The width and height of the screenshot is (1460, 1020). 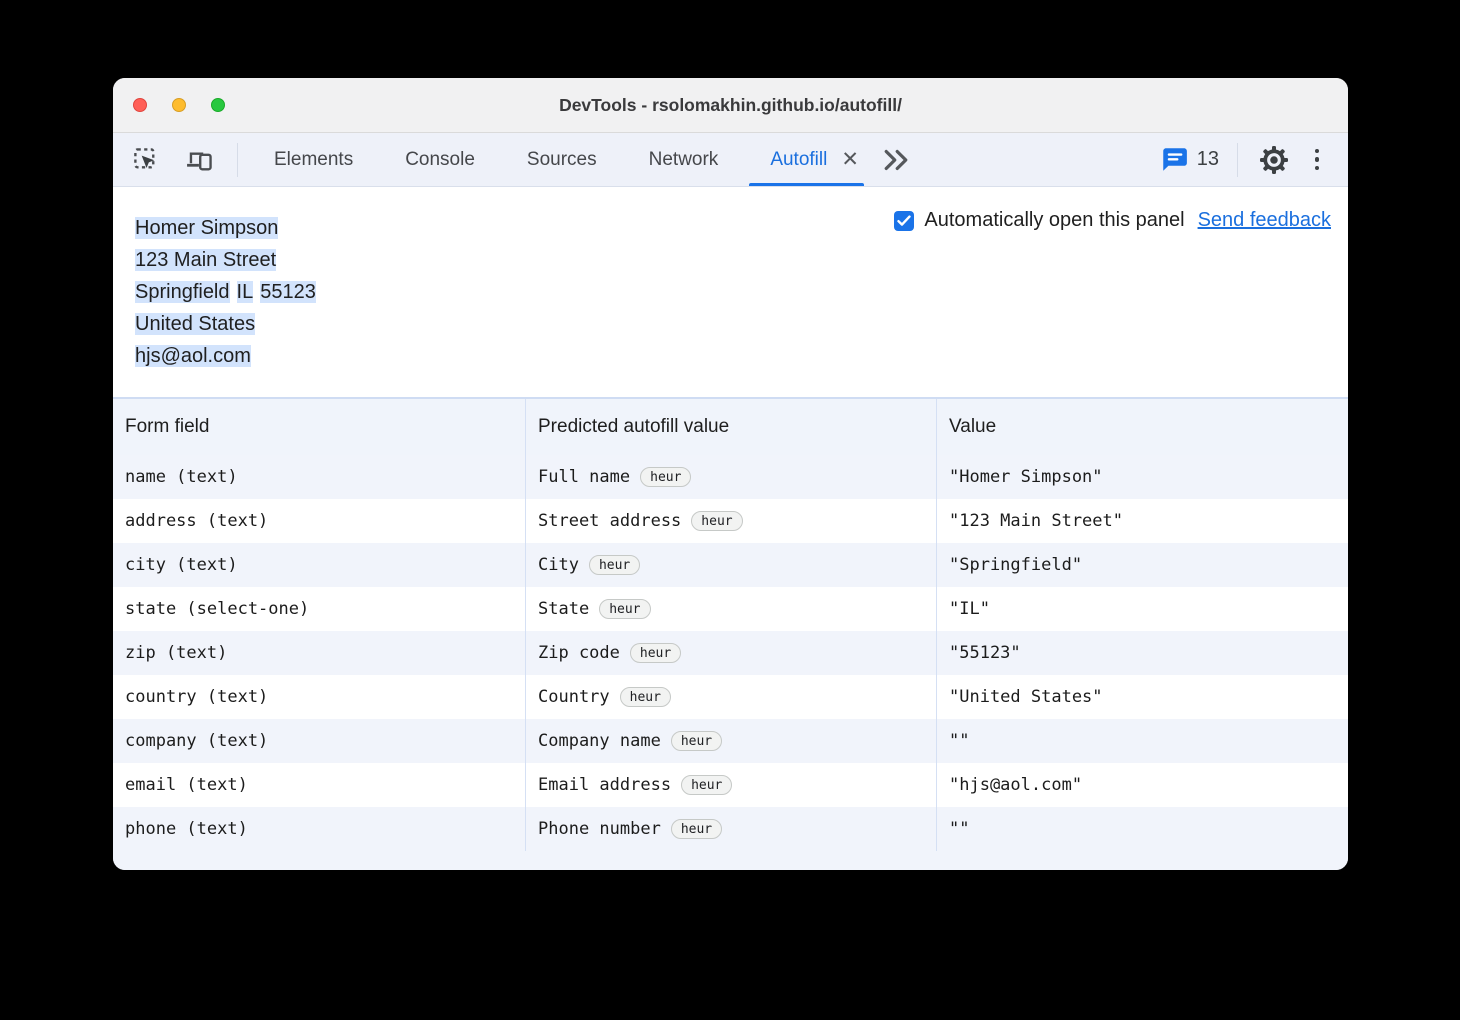 I want to click on minimize-window-button, so click(x=179, y=105).